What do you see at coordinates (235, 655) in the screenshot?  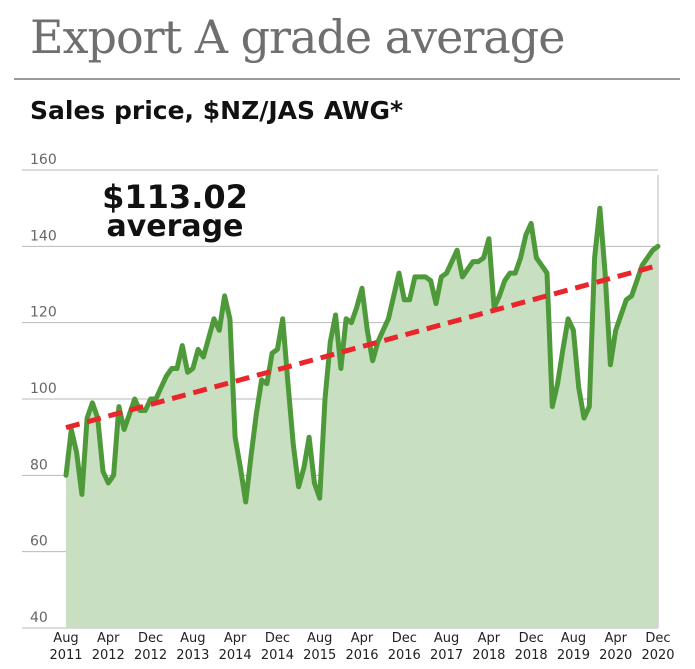 I see `x-tick-label-year-4: 2014` at bounding box center [235, 655].